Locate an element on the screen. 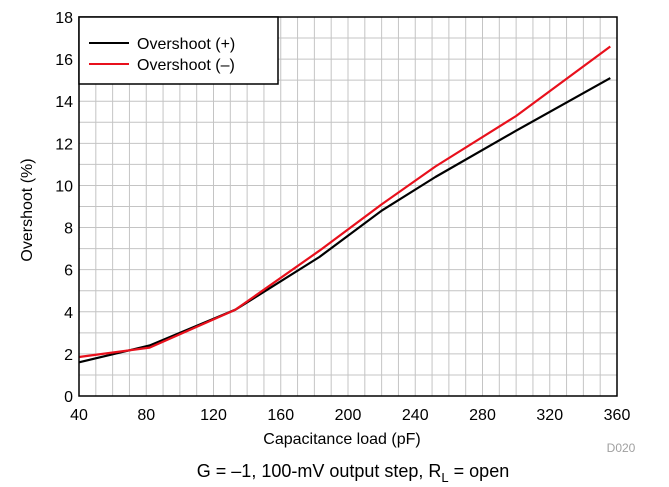 The height and width of the screenshot is (487, 669). y-tick-label: 16 is located at coordinates (64, 60).